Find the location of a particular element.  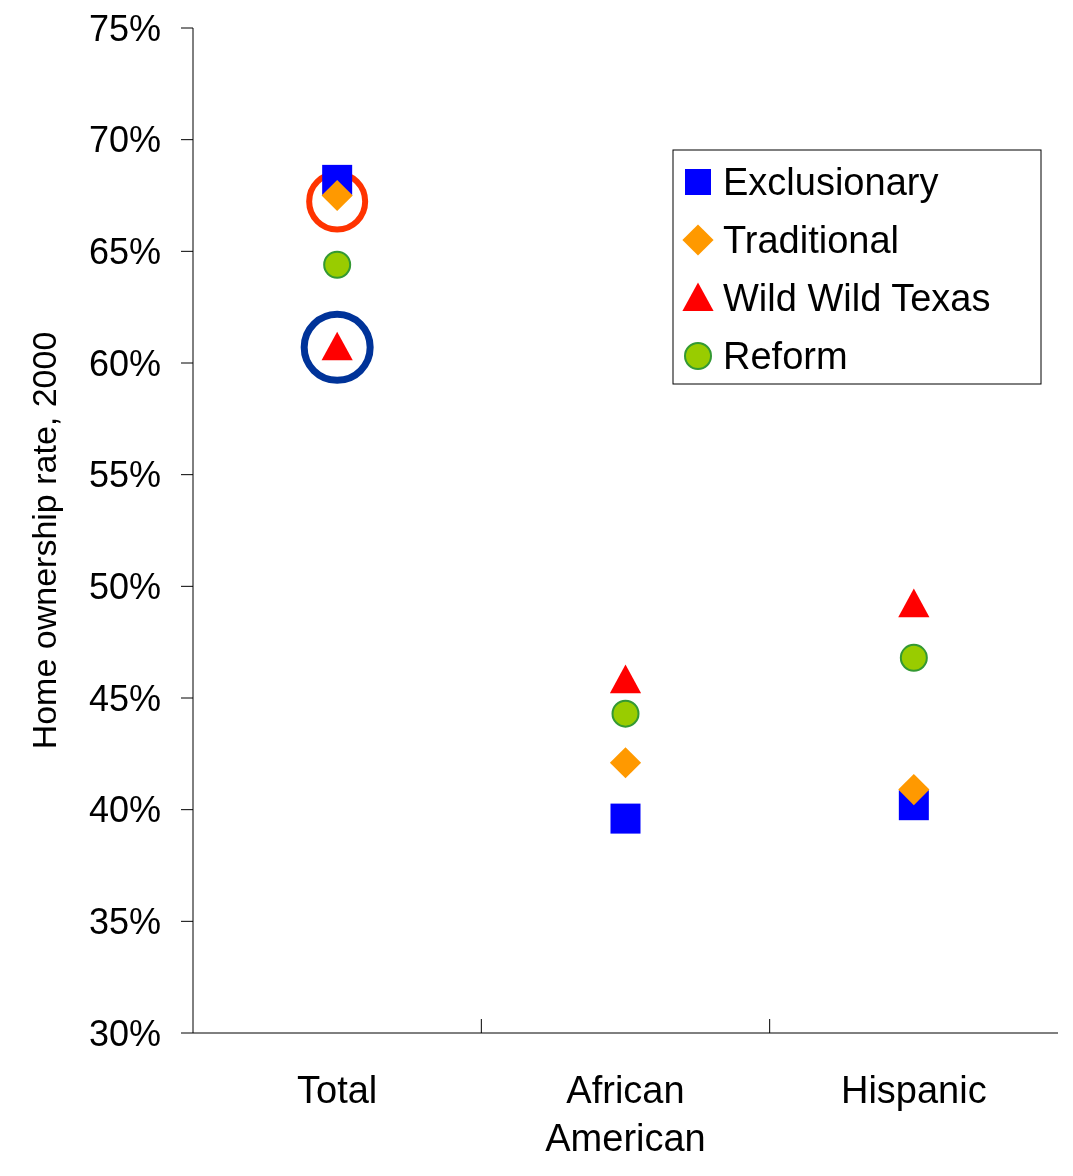

legend-label: Exclusionary is located at coordinates (831, 182).